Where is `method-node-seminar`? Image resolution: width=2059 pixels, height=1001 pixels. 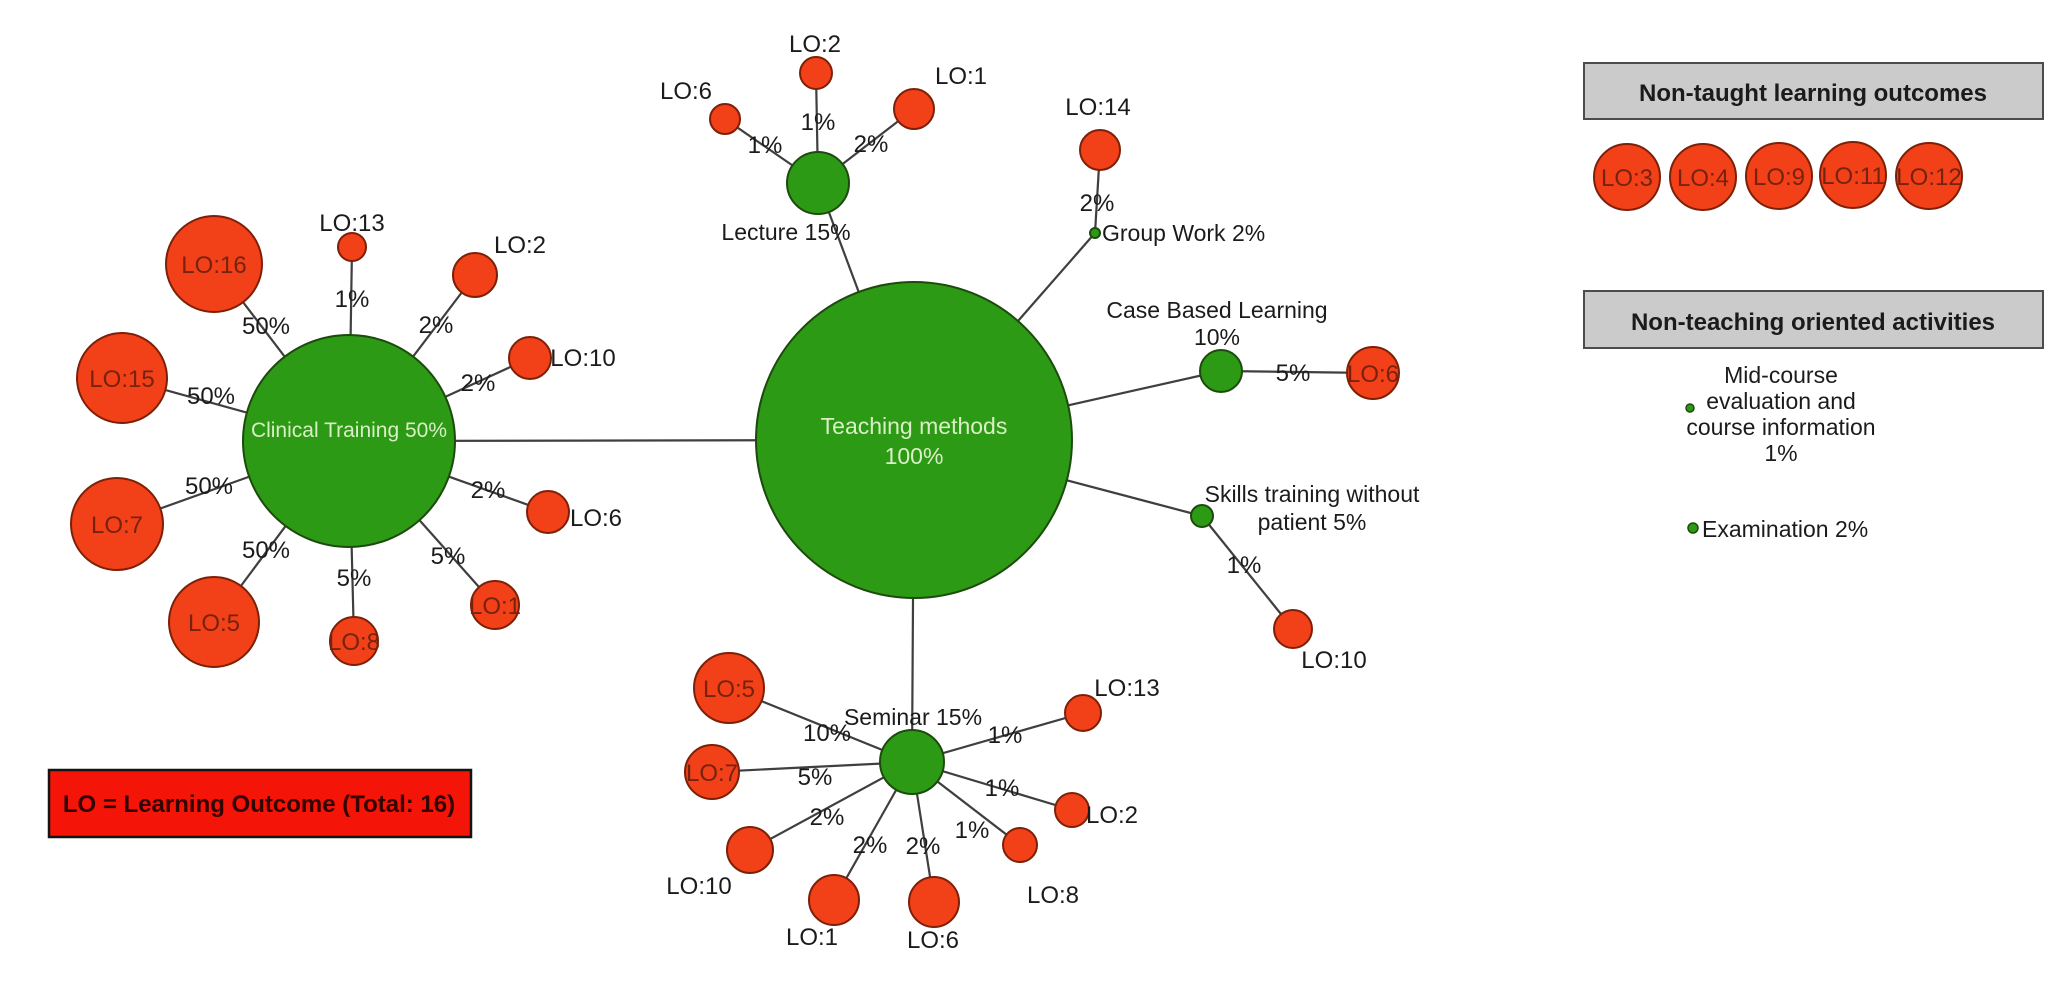
method-node-seminar is located at coordinates (912, 762).